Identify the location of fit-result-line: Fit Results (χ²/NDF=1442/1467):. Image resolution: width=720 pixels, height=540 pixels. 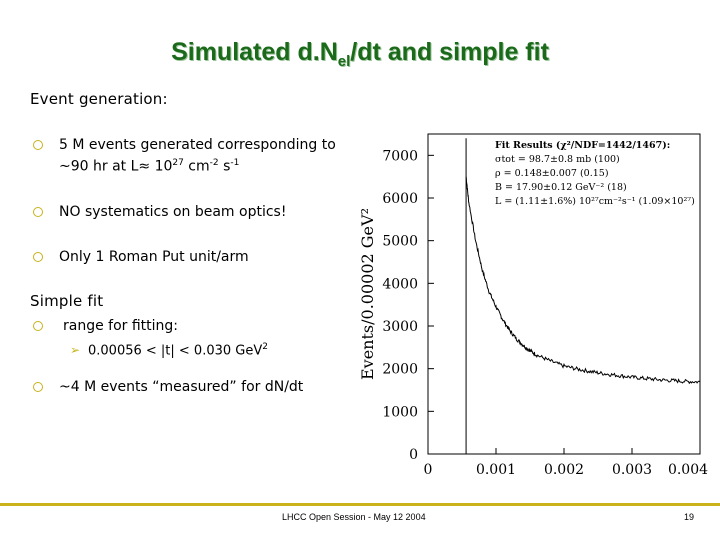
(582, 145).